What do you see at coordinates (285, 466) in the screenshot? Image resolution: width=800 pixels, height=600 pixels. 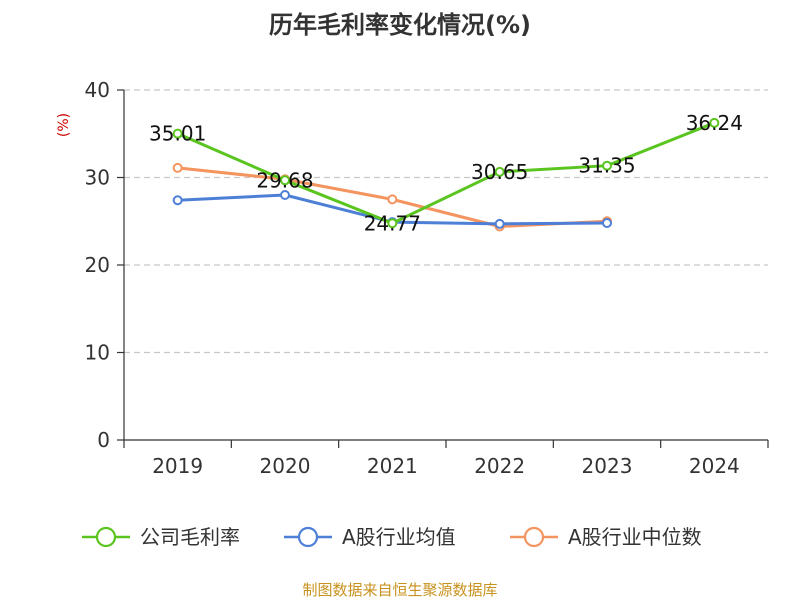 I see `x-tick-label: 2020` at bounding box center [285, 466].